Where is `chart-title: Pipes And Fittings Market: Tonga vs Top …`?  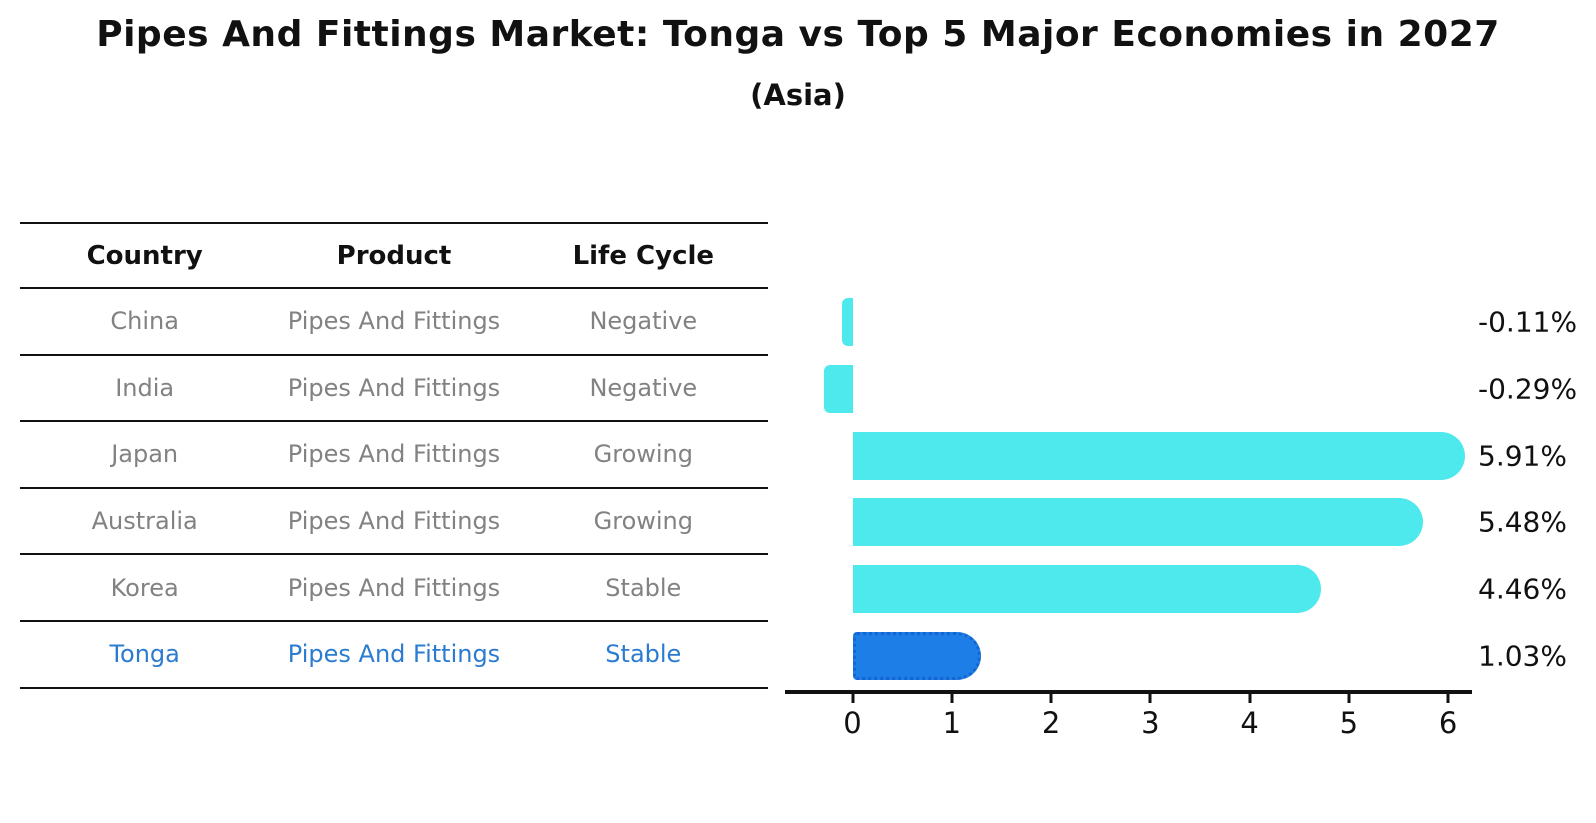
chart-title: Pipes And Fittings Market: Tonga vs Top … is located at coordinates (798, 34).